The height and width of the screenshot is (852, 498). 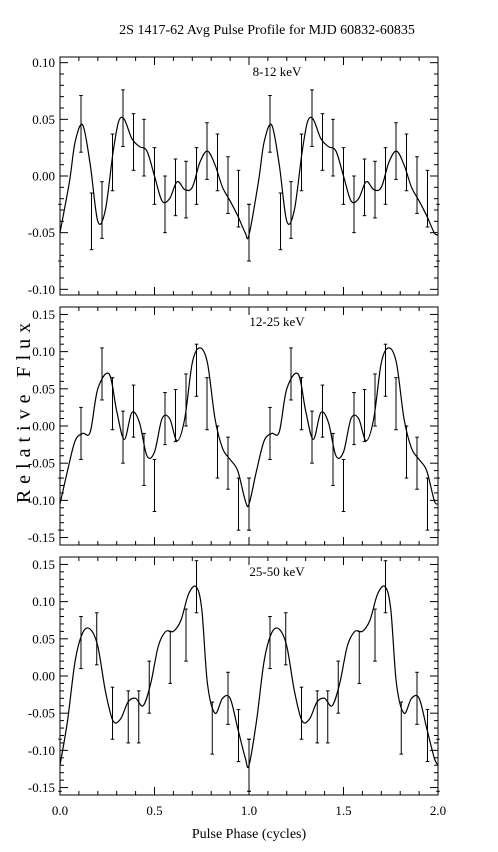 I want to click on energy-band-label: 25-50 keV, so click(x=277, y=571).